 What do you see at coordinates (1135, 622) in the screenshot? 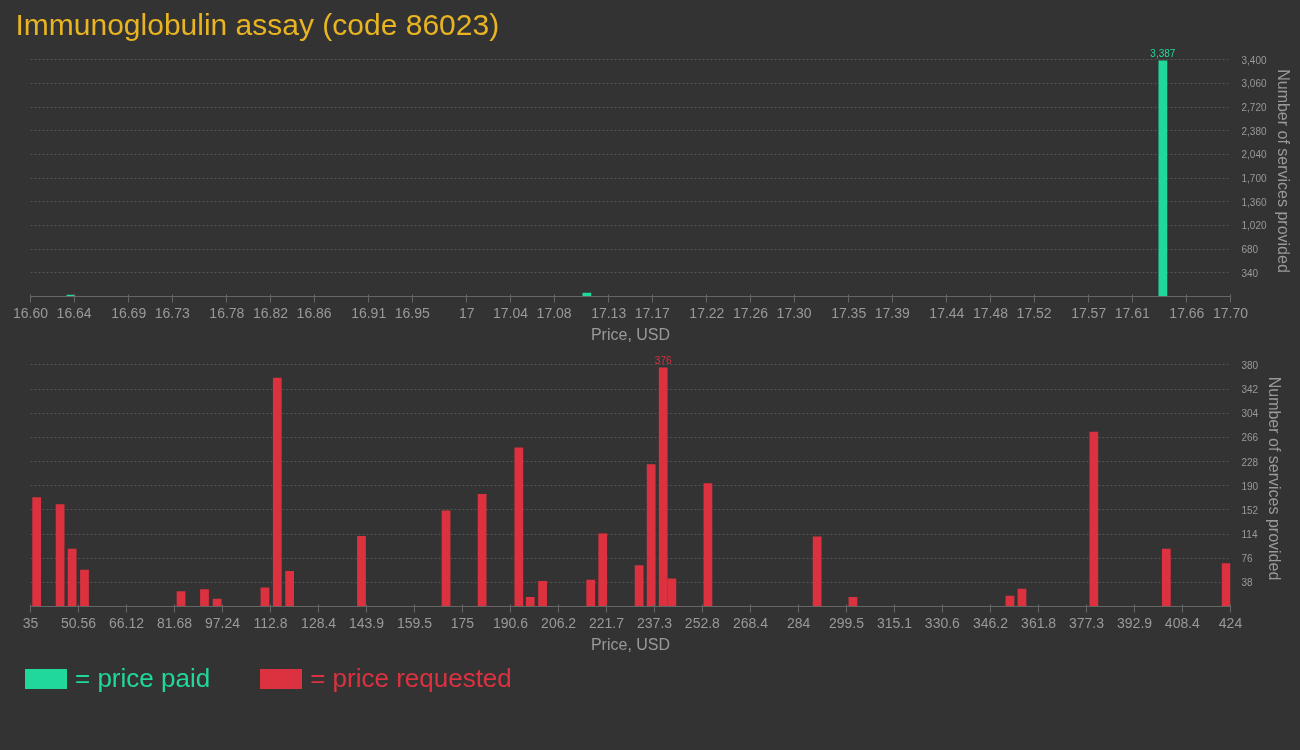
I see `x-tick-label: 392.9` at bounding box center [1135, 622].